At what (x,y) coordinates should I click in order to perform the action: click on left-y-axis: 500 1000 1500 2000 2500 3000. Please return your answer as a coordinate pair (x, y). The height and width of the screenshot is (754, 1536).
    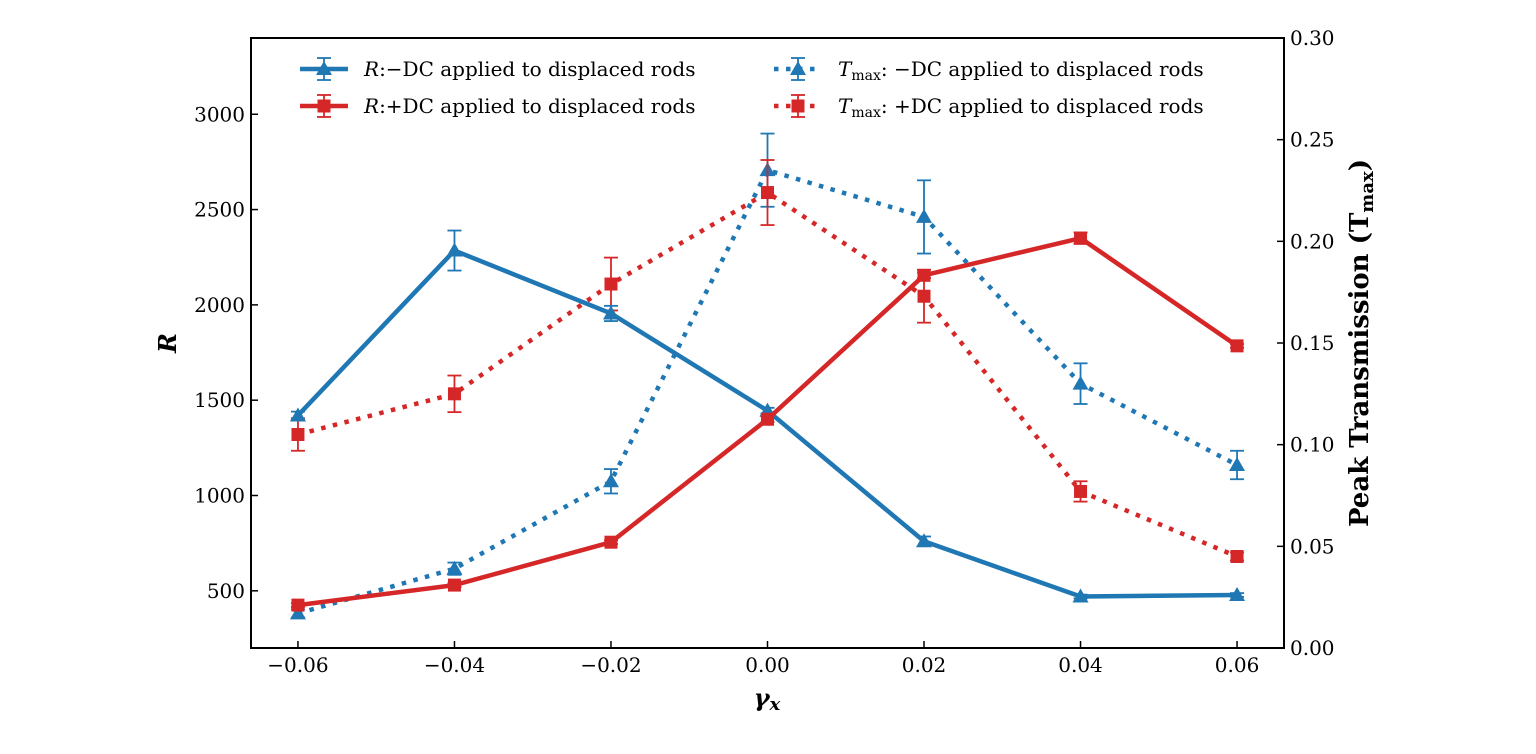
    Looking at the image, I should click on (226, 352).